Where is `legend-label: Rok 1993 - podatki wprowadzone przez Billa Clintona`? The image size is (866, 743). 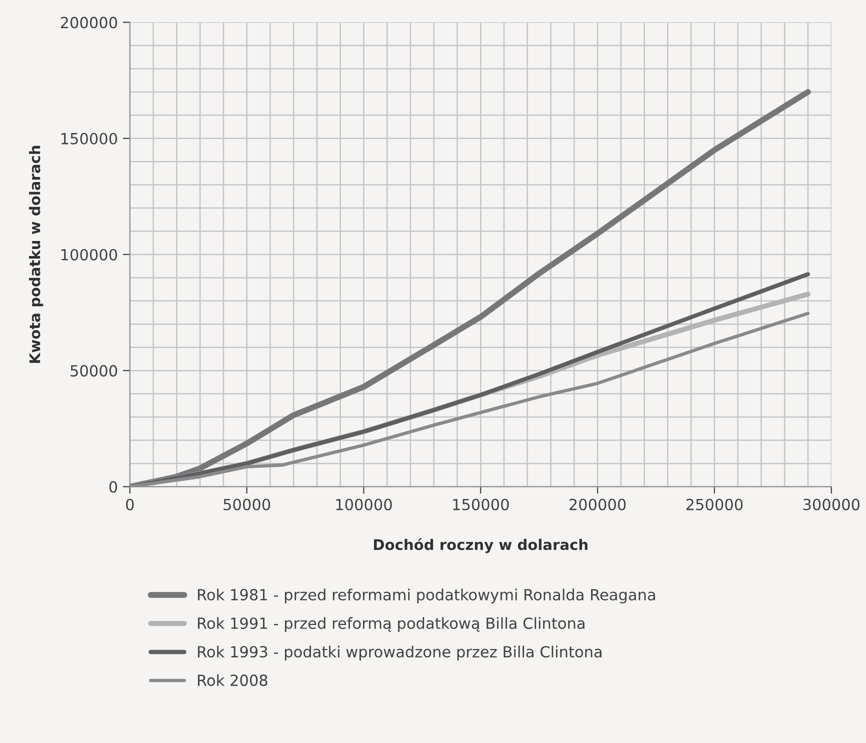 legend-label: Rok 1993 - podatki wprowadzone przez Billa Clintona is located at coordinates (400, 653).